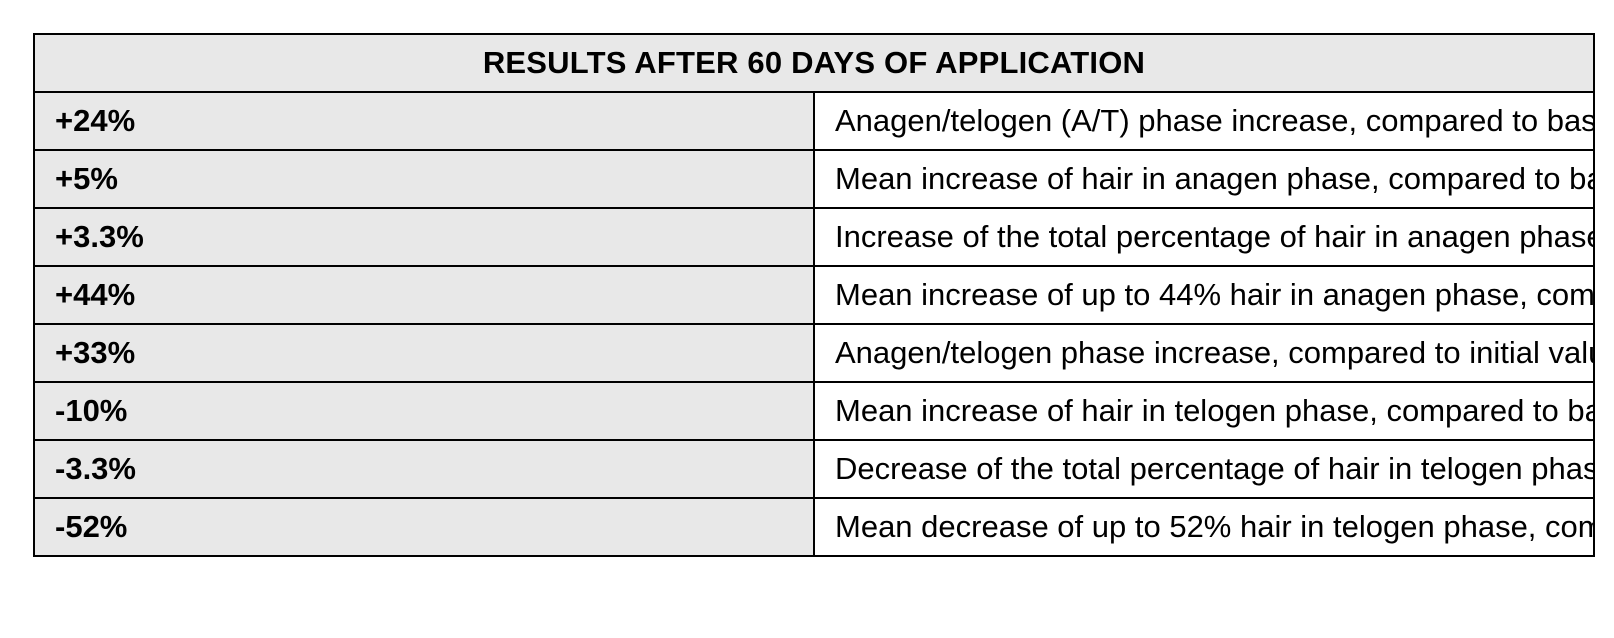 This screenshot has height=638, width=1614. Describe the element at coordinates (424, 179) in the screenshot. I see `result-value: +5%` at that location.